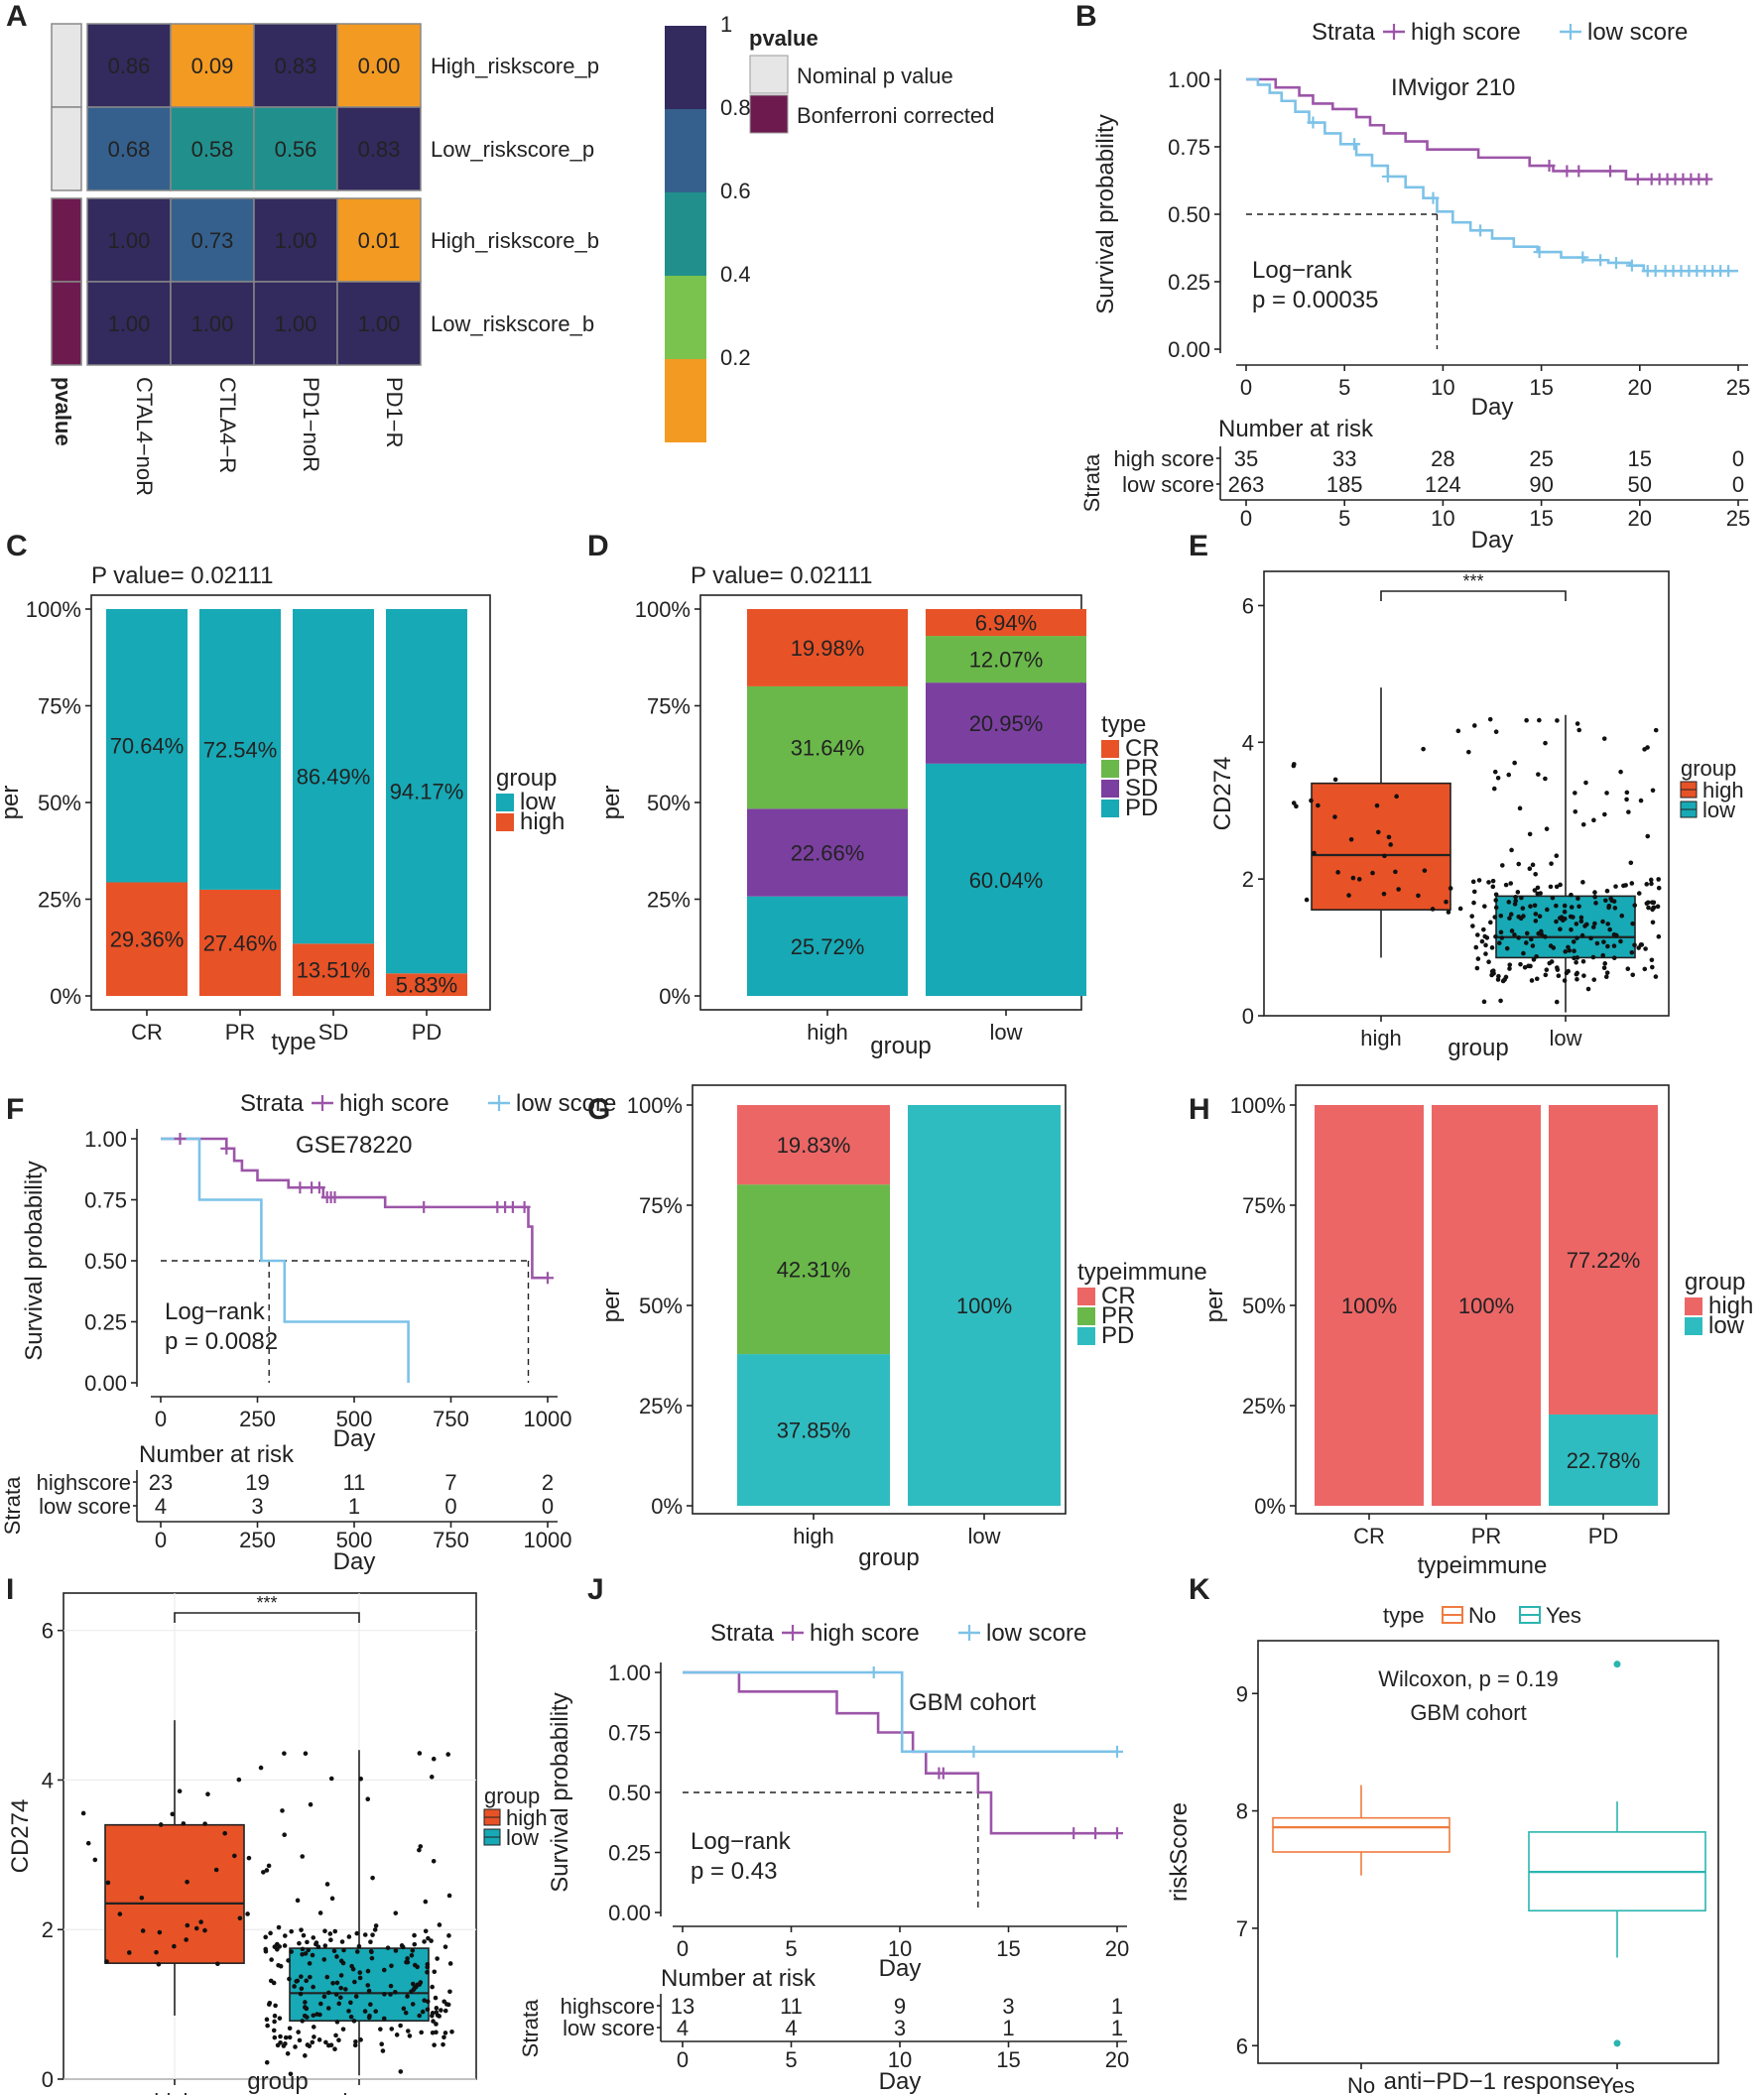  I want to click on outlier-point, so click(1617, 2043).